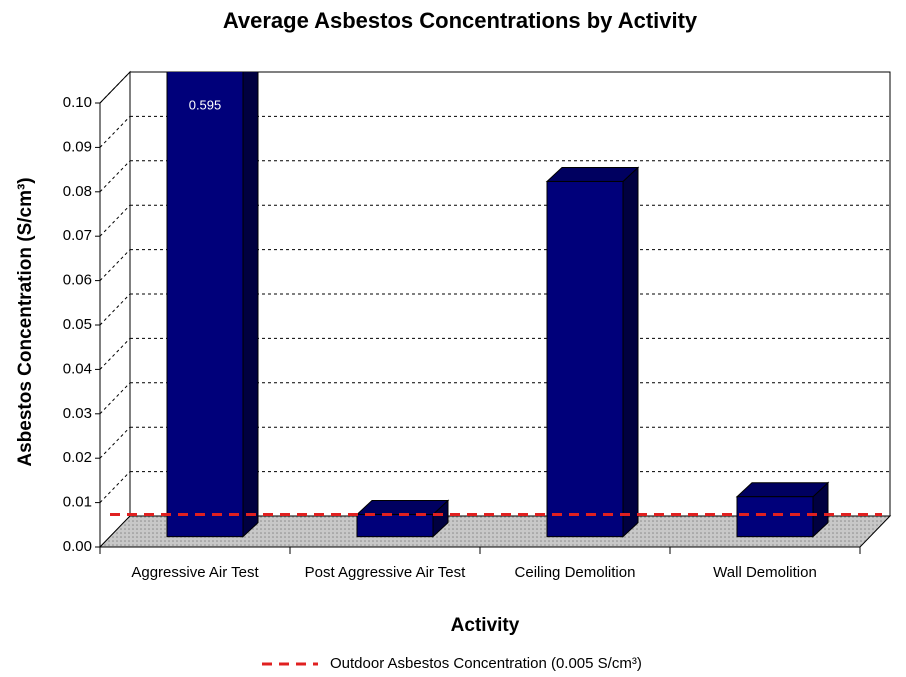 This screenshot has height=677, width=906. Describe the element at coordinates (77, 502) in the screenshot. I see `y-tick-label: 0.01` at that location.